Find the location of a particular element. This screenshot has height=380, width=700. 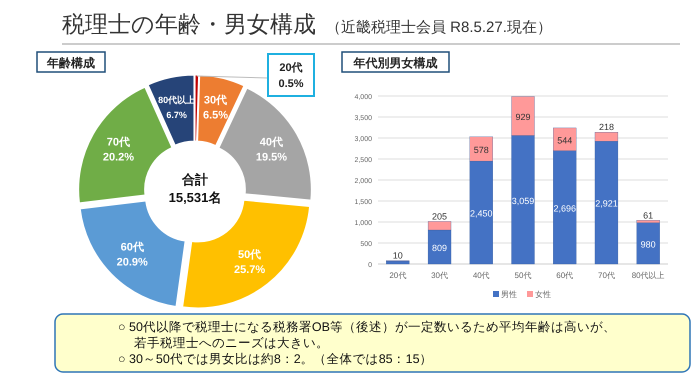

data-label: 578 is located at coordinates (481, 149).